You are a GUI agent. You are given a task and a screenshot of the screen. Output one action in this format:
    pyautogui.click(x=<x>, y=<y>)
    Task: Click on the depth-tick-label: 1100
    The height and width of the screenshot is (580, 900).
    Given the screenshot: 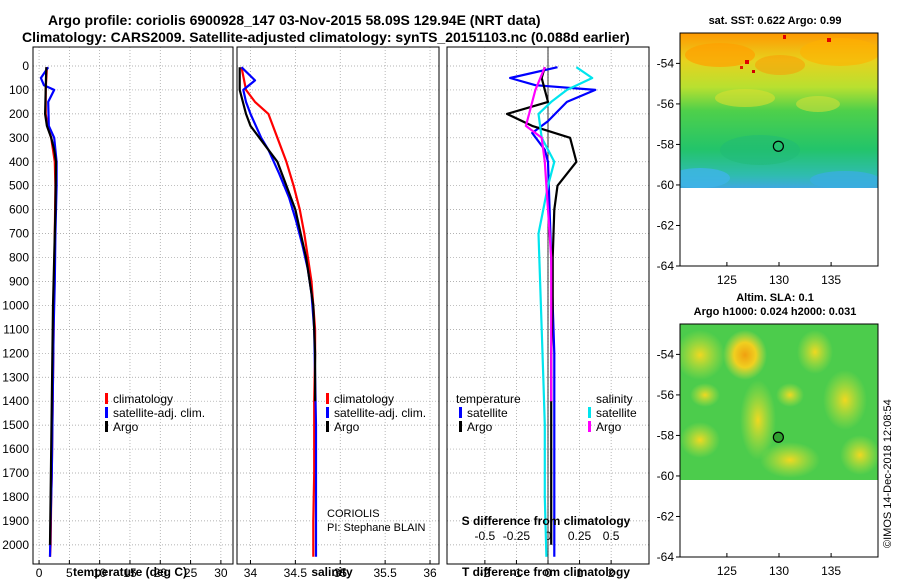 What is the action you would take?
    pyautogui.click(x=16, y=329)
    